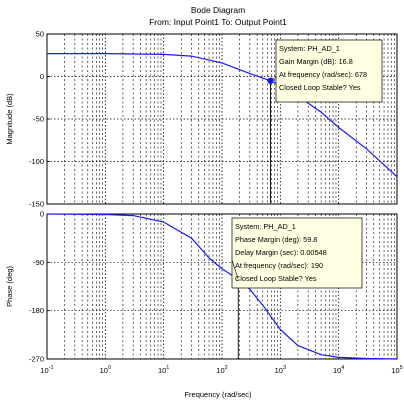  Describe the element at coordinates (281, 252) in the screenshot. I see `datatip-line: Delay Margin (sec): 0.00548` at that location.